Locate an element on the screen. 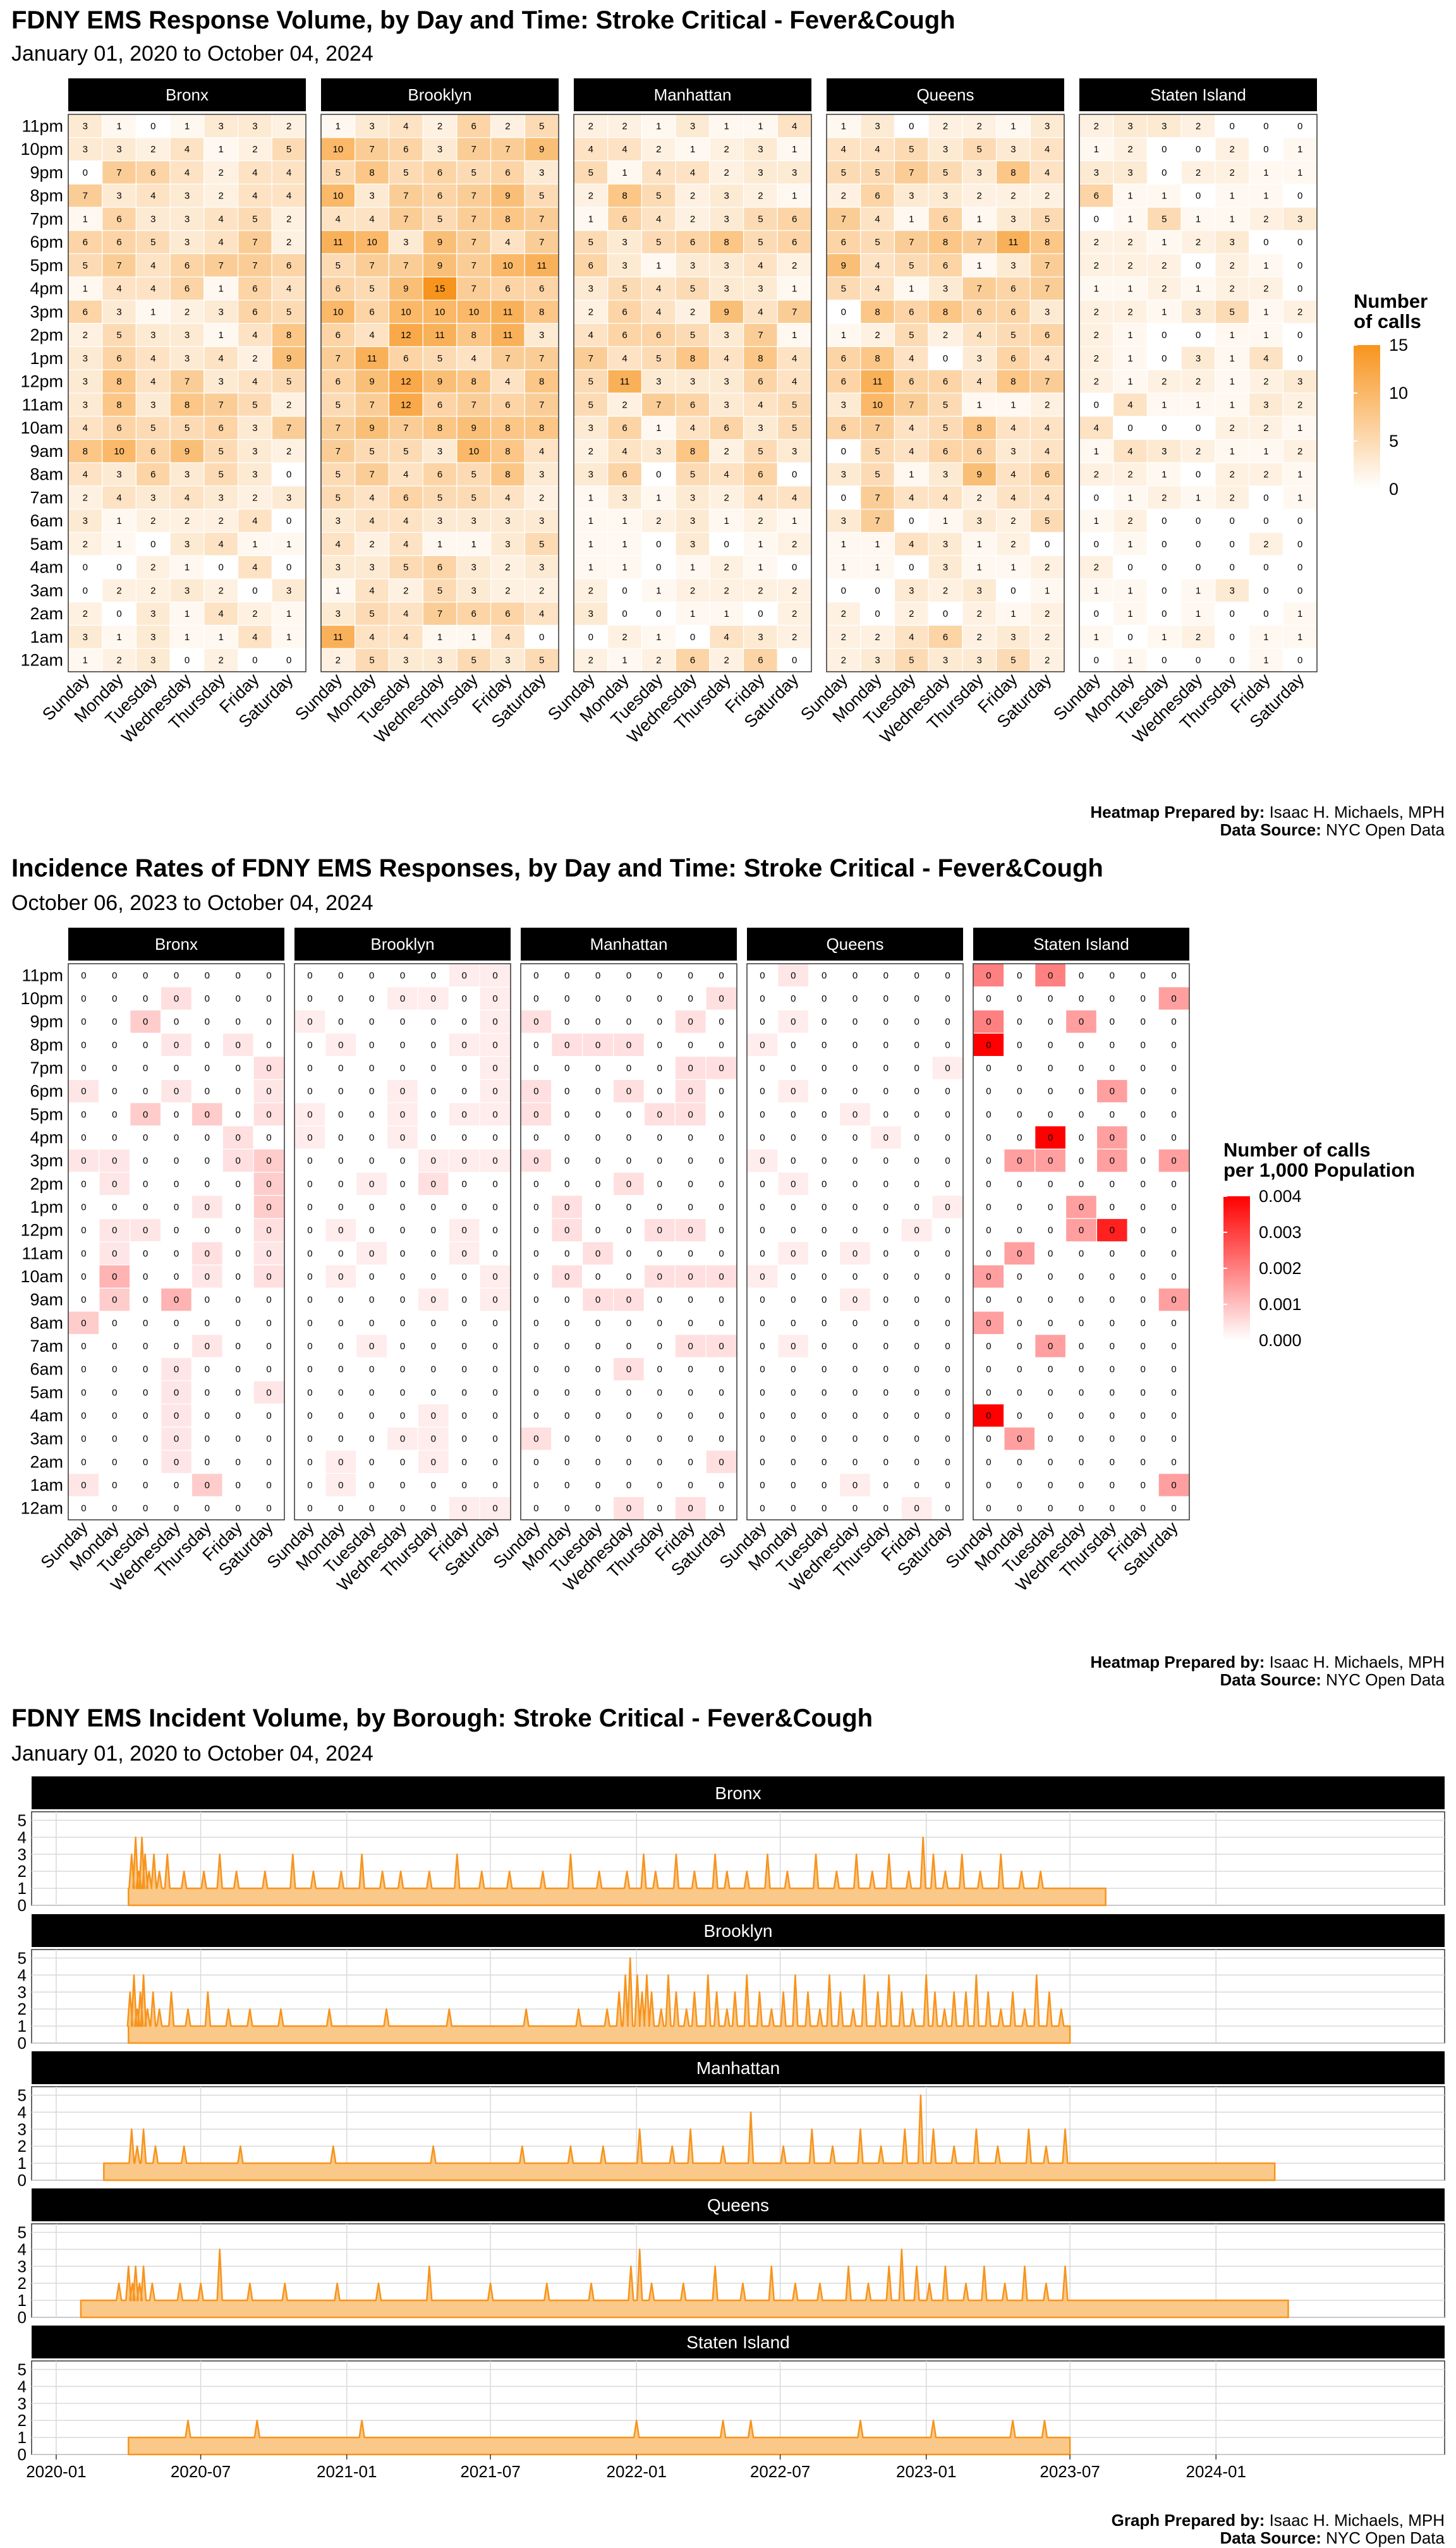 The height and width of the screenshot is (2548, 1456). legend-title: per 1,000 Population is located at coordinates (1319, 1170).